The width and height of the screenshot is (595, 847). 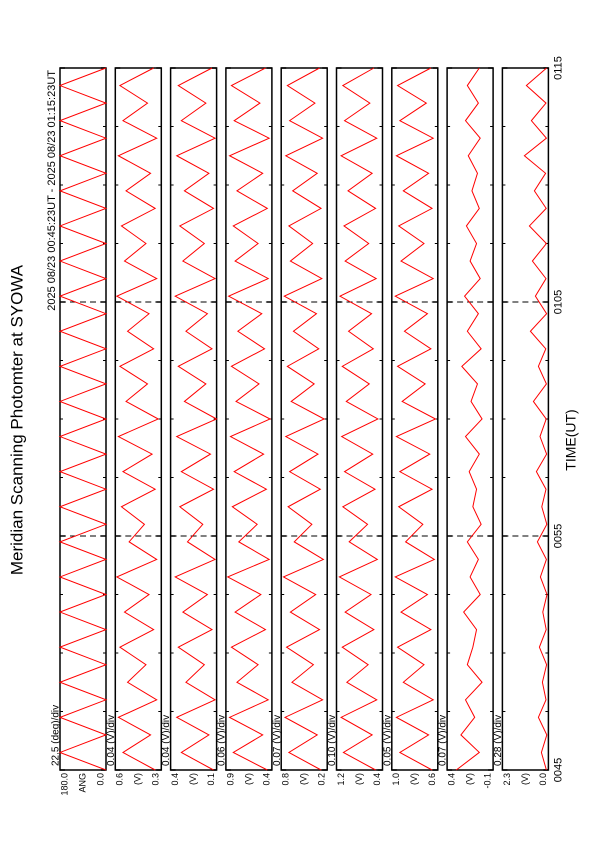 I want to click on y-tick-label: 0.8, so click(x=286, y=779).